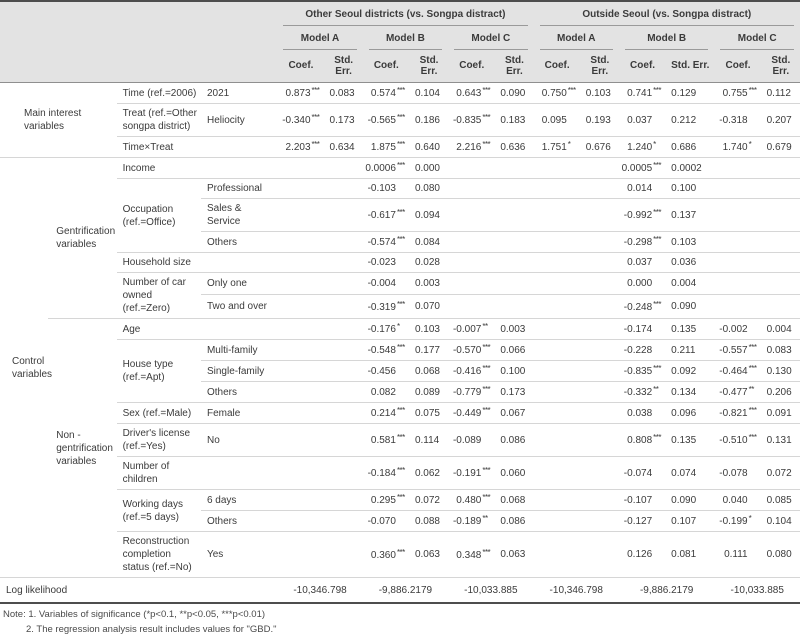 Image resolution: width=800 pixels, height=637 pixels. I want to click on coef-cell: 0.755***, so click(738, 93).